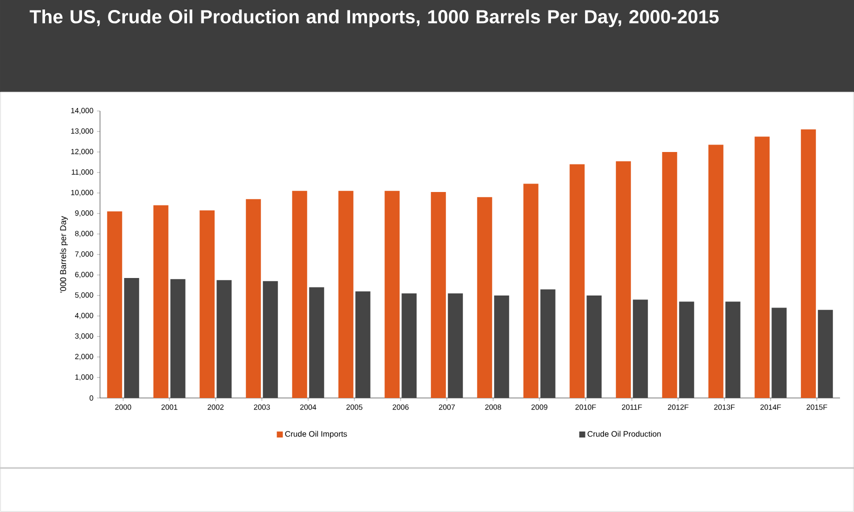  What do you see at coordinates (374, 19) in the screenshot?
I see `chart-title: The US, Crude Oil Production and Imports, 1000 Barrels Per Day, 2000-2015` at bounding box center [374, 19].